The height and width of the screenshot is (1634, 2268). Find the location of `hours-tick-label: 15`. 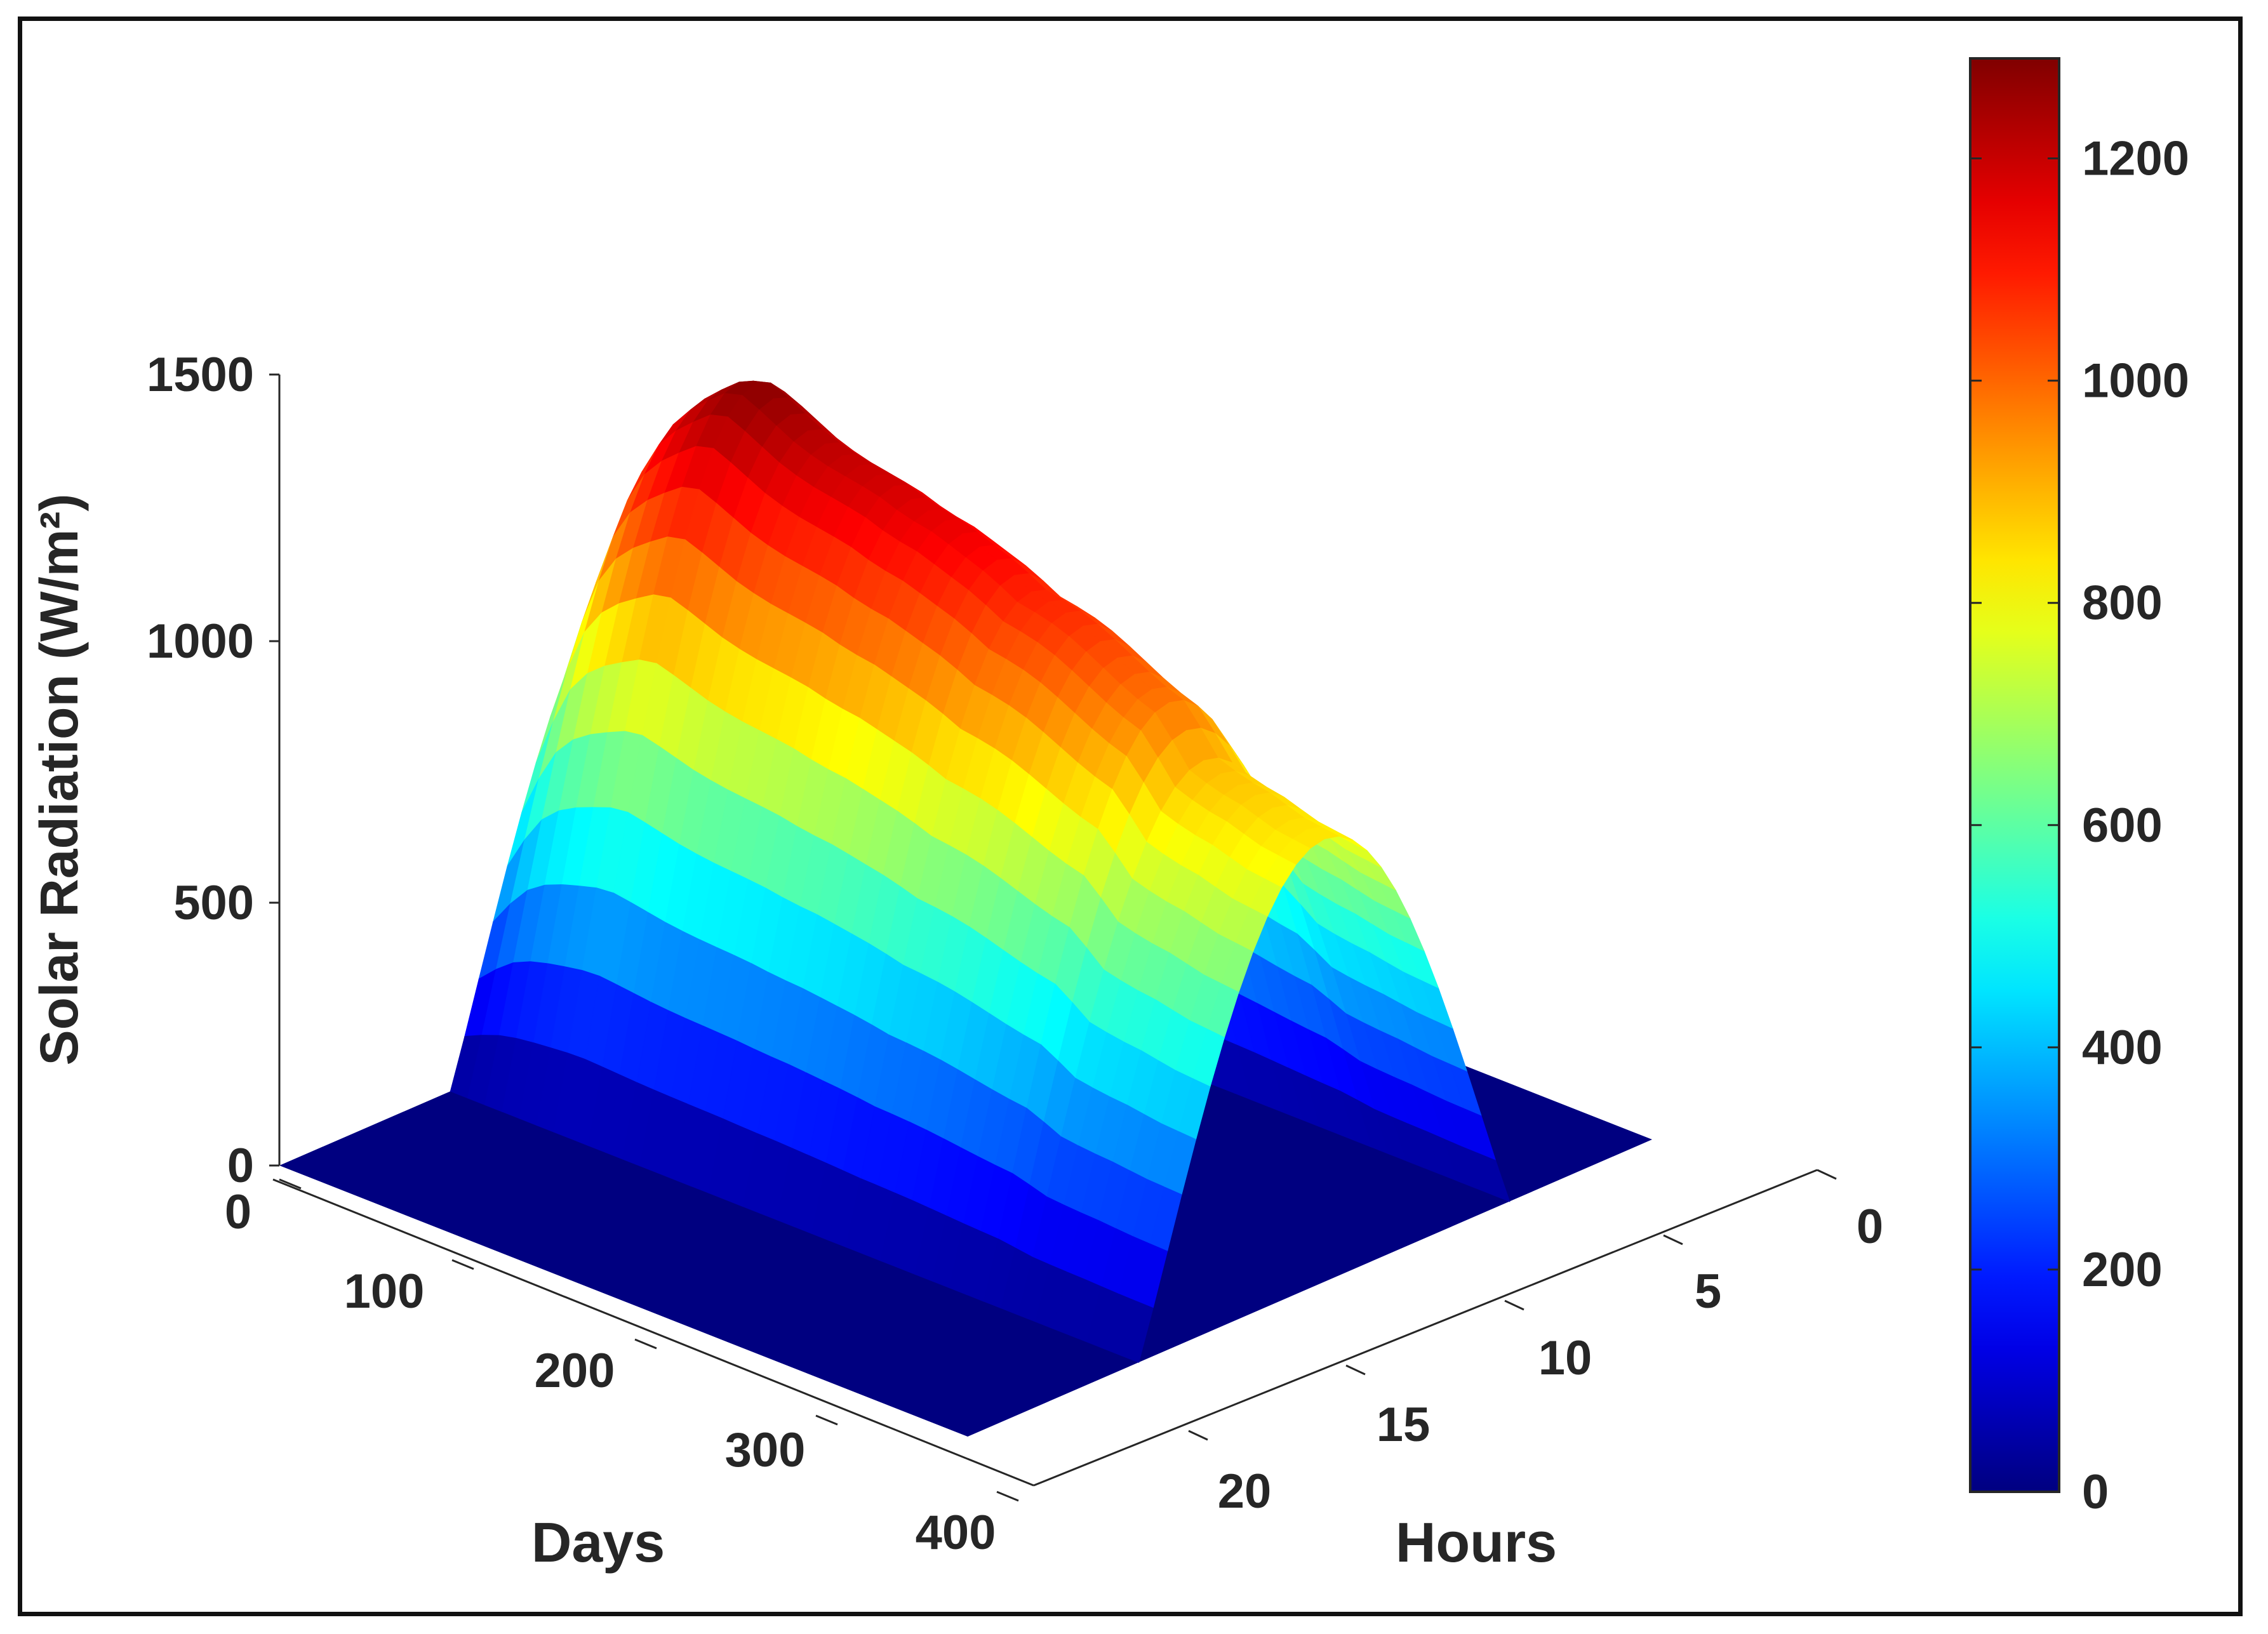

hours-tick-label: 15 is located at coordinates (1404, 1425).